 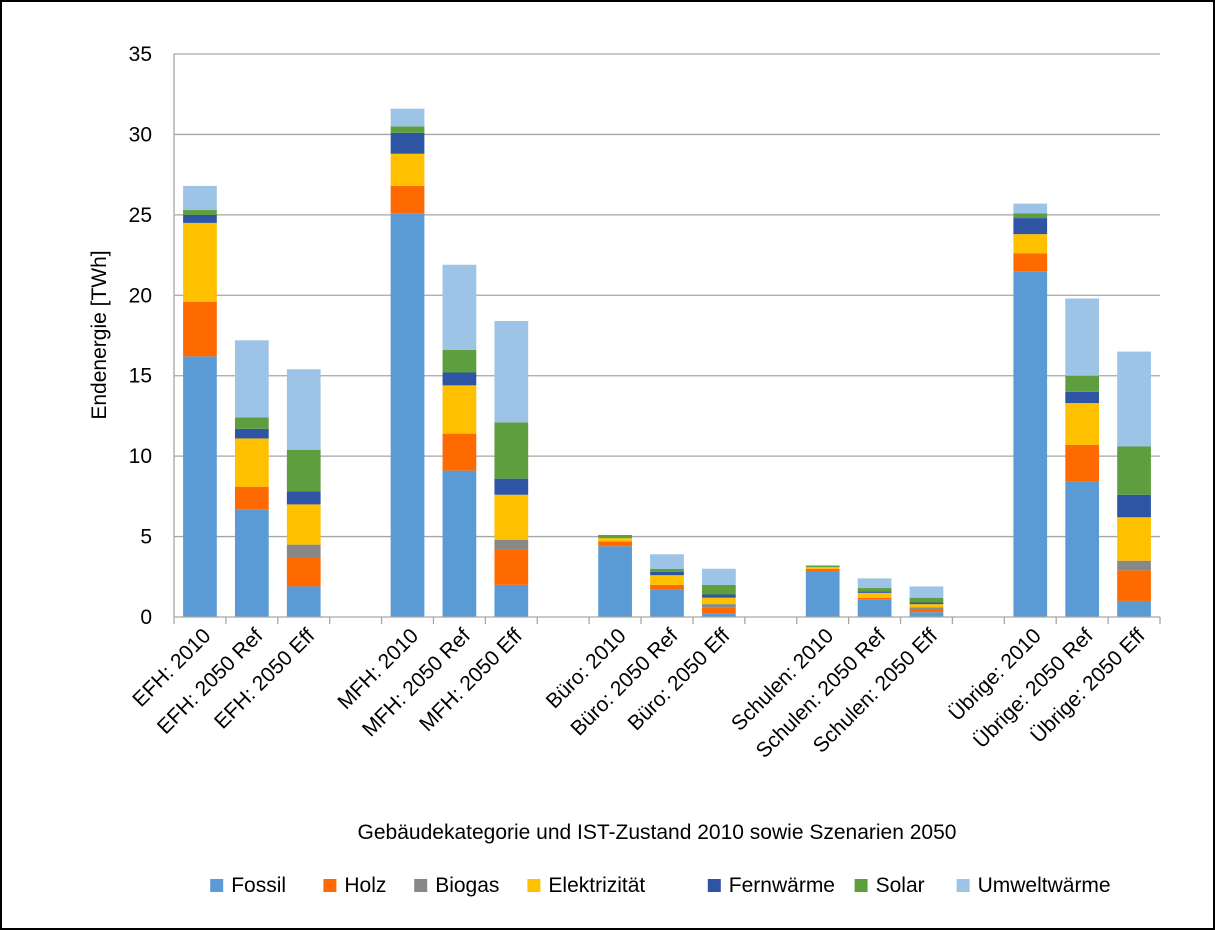 I want to click on y-tick-label: 0, so click(x=146, y=617).